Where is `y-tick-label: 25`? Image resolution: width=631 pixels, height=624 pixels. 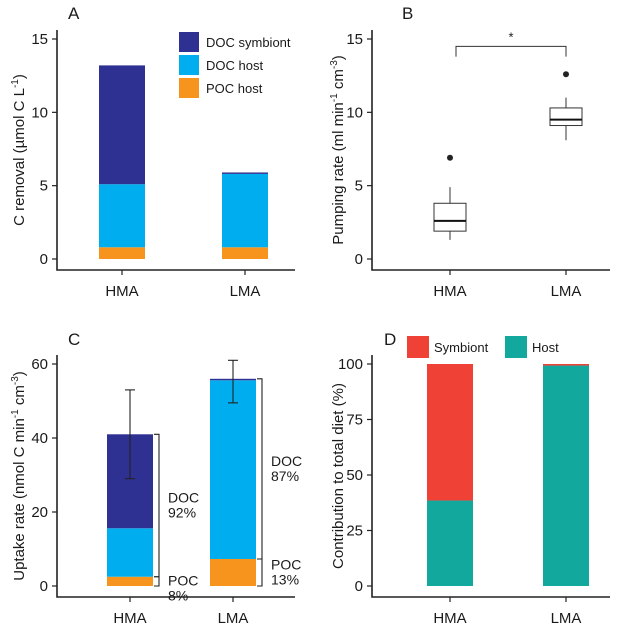 y-tick-label: 25 is located at coordinates (354, 531).